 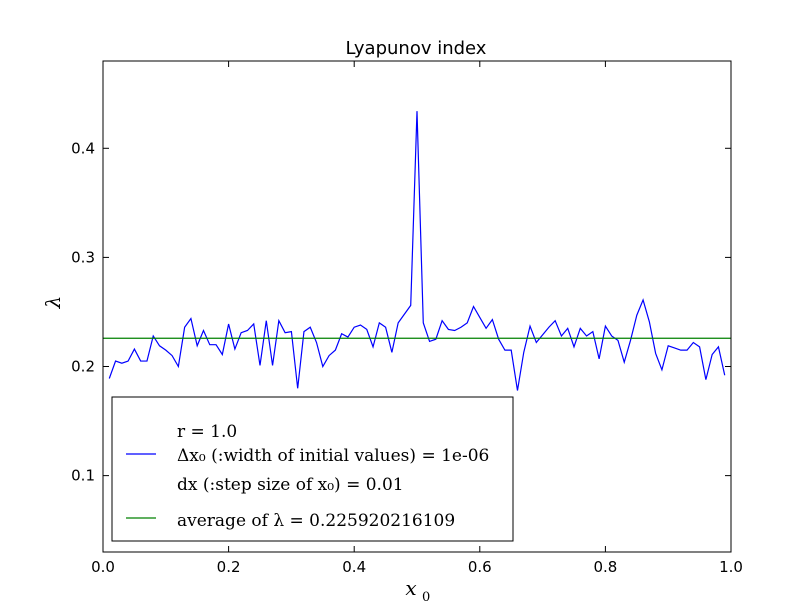 What do you see at coordinates (416, 48) in the screenshot?
I see `chart-title: Lyapunov index` at bounding box center [416, 48].